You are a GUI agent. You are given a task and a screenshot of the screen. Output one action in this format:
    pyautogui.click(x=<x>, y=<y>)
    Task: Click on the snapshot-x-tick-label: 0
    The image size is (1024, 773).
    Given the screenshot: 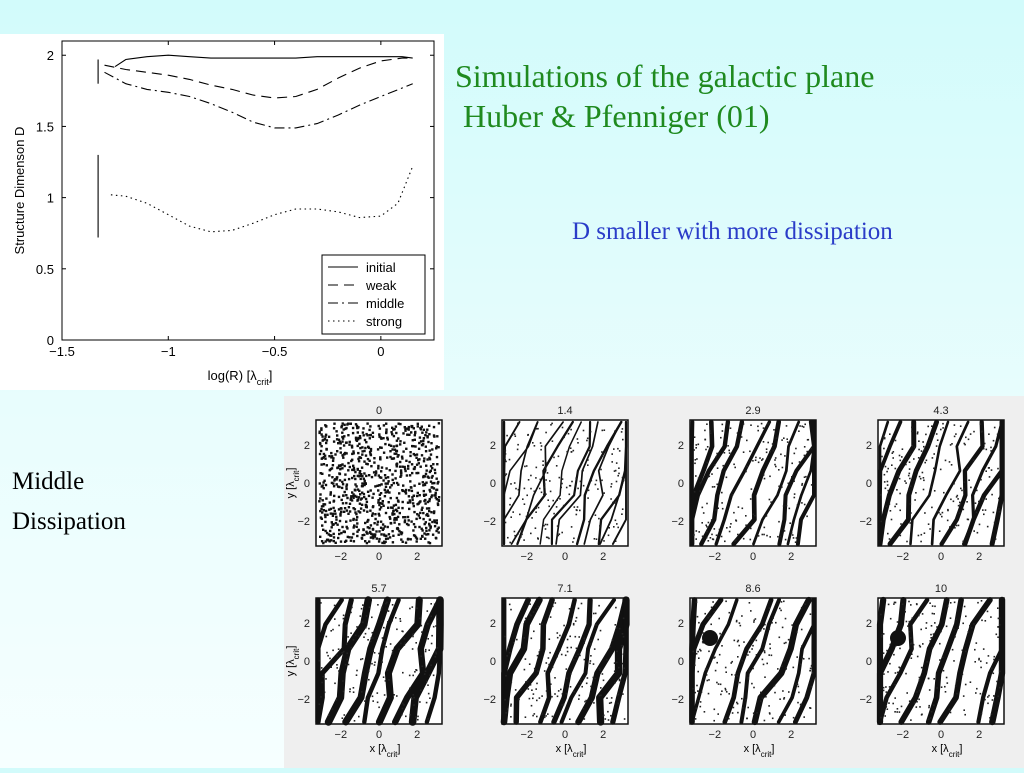 What is the action you would take?
    pyautogui.click(x=565, y=557)
    